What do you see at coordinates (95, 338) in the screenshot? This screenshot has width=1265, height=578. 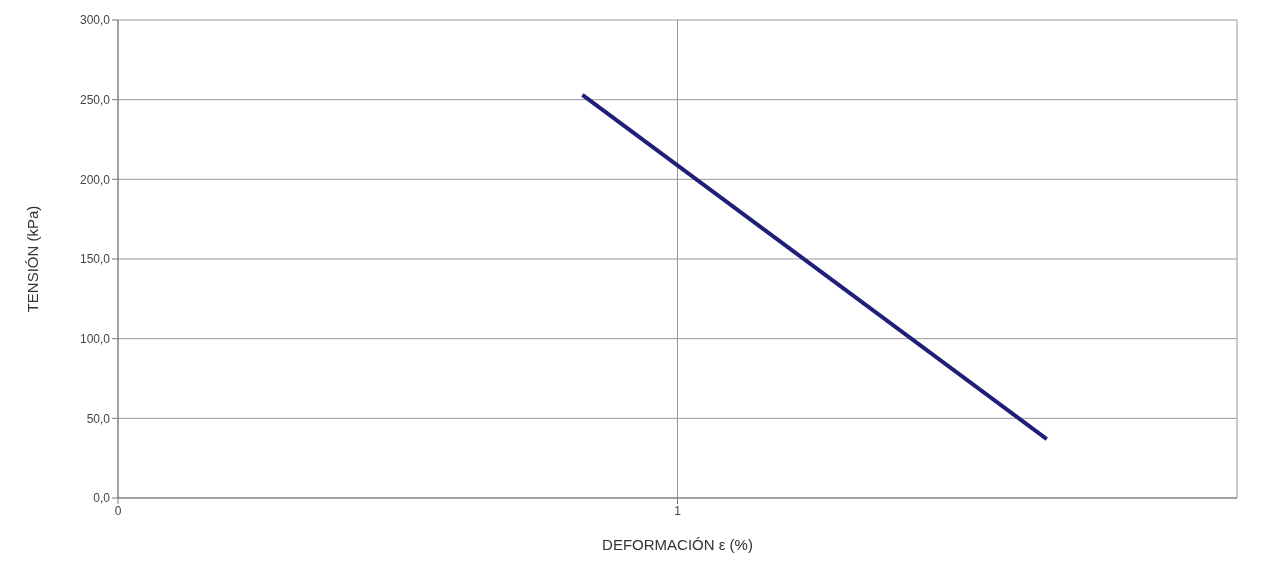 I see `y-tick-label: 100,0` at bounding box center [95, 338].